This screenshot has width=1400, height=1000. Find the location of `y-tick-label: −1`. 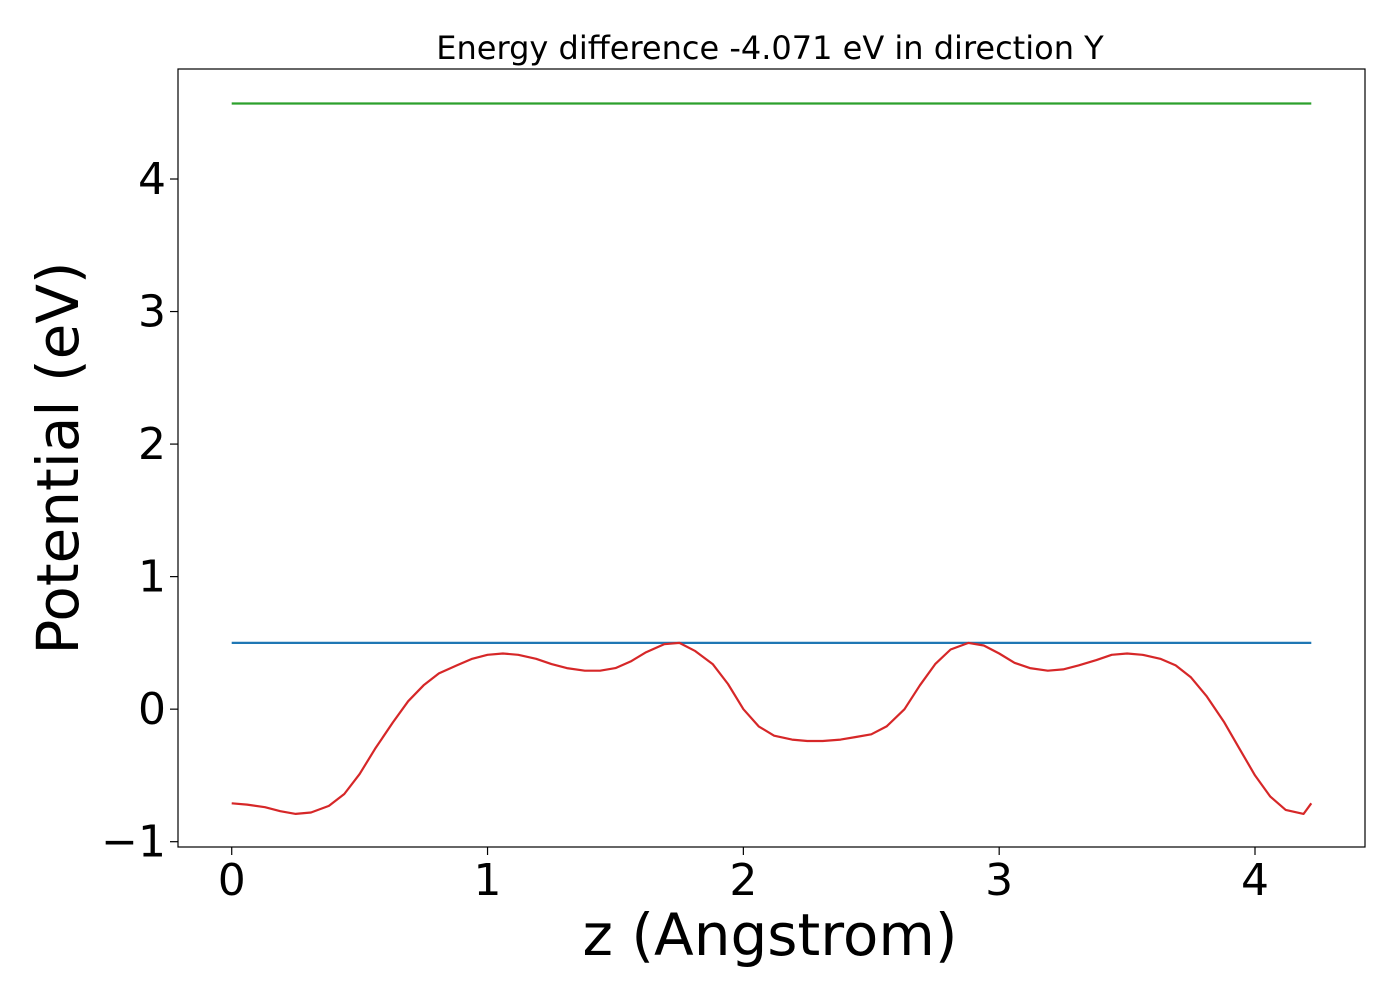

y-tick-label: −1 is located at coordinates (133, 842).